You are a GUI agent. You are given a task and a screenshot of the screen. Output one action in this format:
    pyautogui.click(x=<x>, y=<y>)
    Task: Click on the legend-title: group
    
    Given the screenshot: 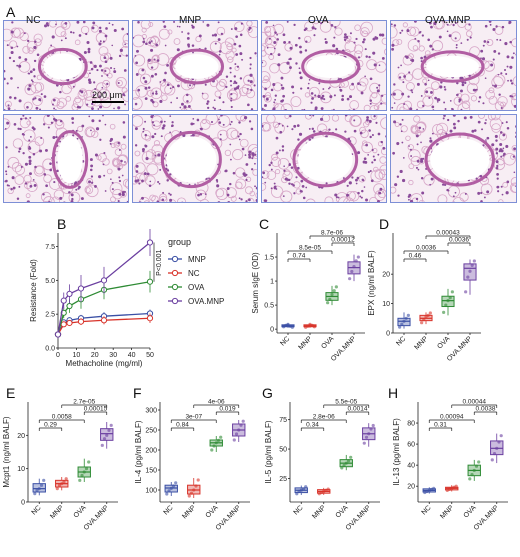 What is the action you would take?
    pyautogui.click(x=179, y=242)
    